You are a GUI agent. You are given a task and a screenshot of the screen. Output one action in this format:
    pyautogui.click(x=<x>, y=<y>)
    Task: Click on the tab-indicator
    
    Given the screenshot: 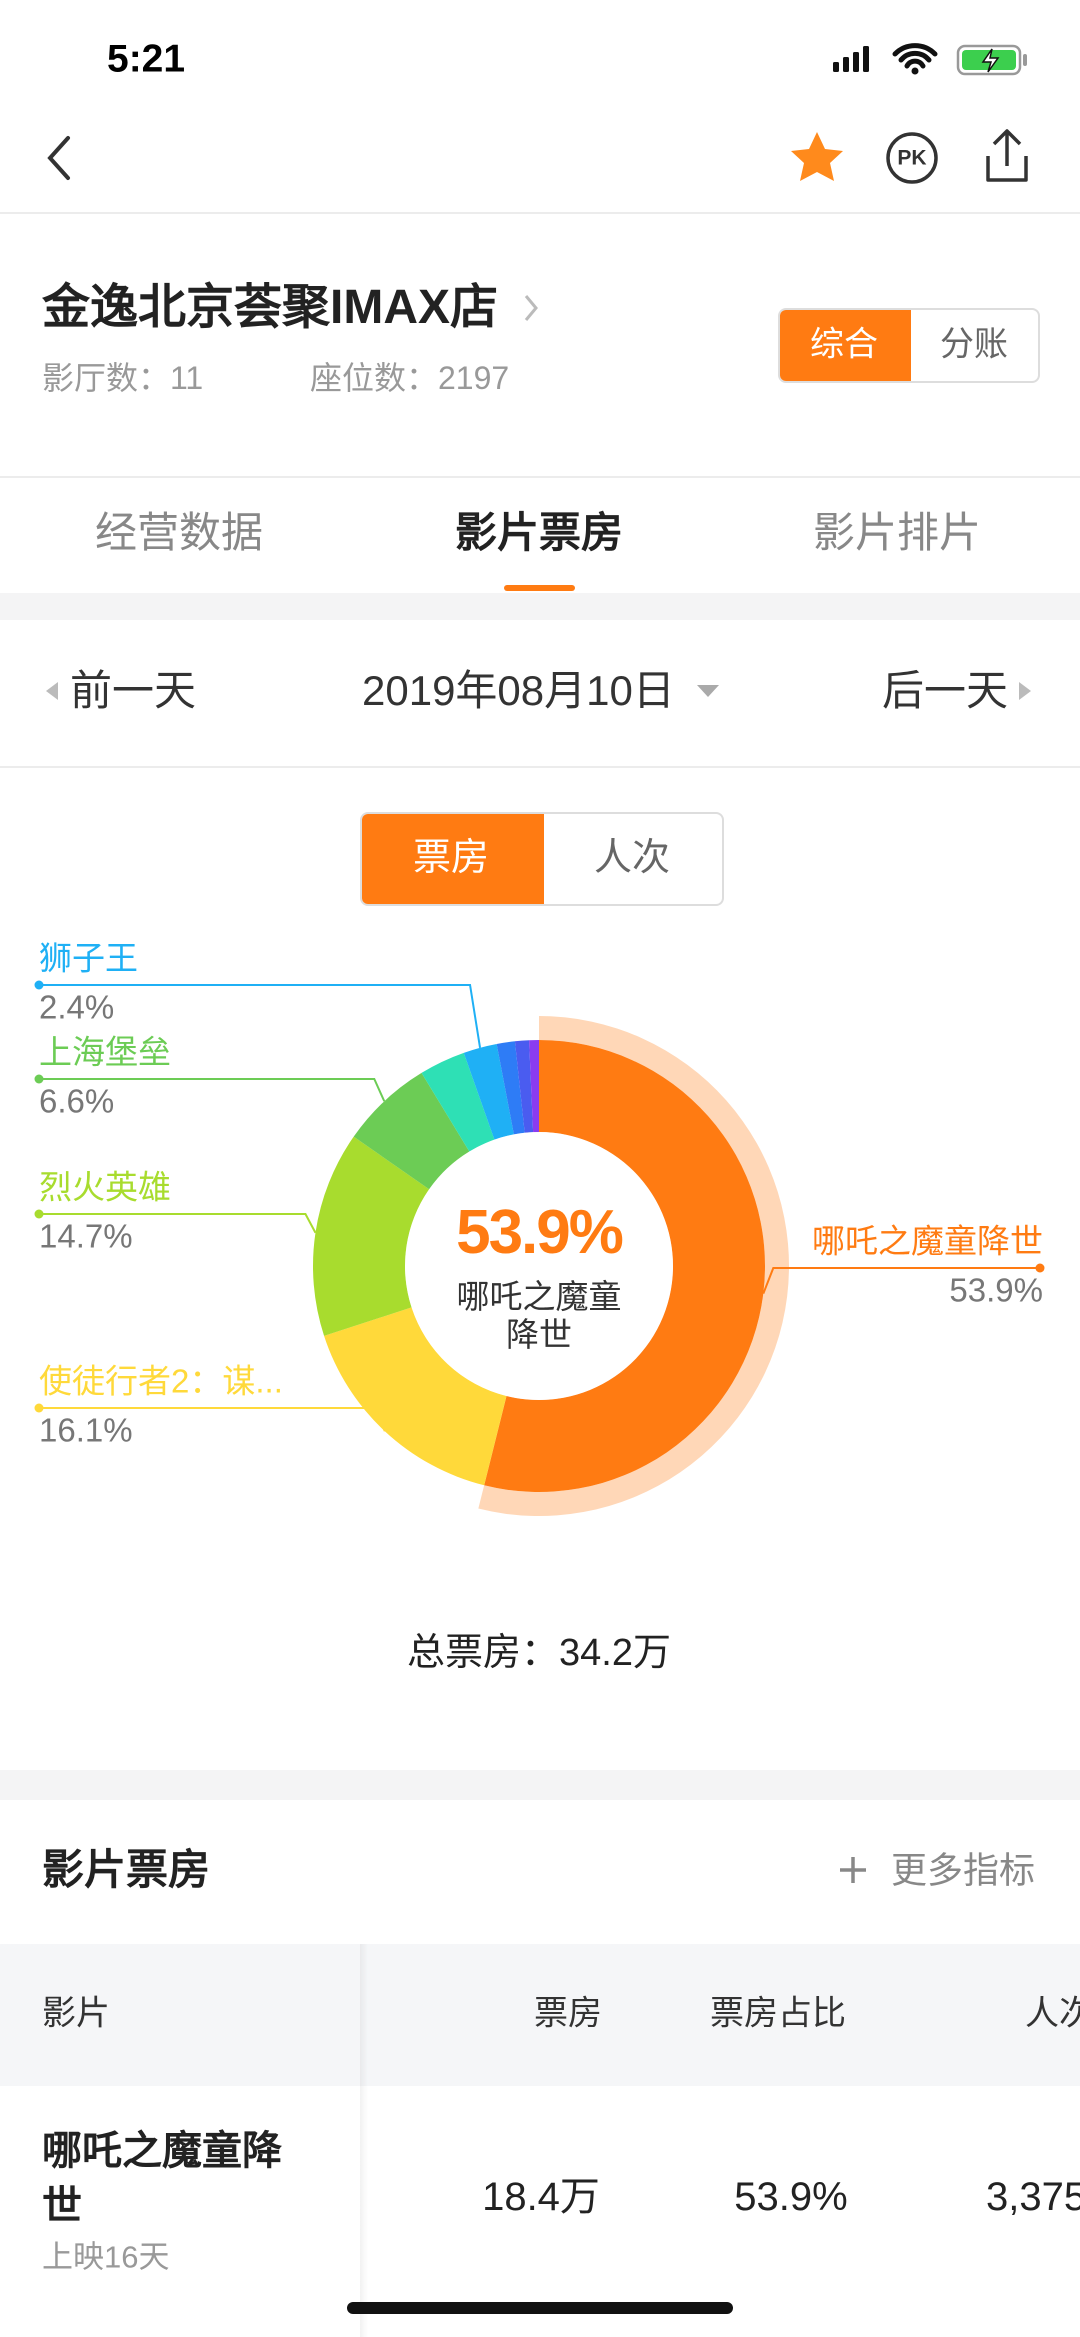 What is the action you would take?
    pyautogui.click(x=539, y=588)
    